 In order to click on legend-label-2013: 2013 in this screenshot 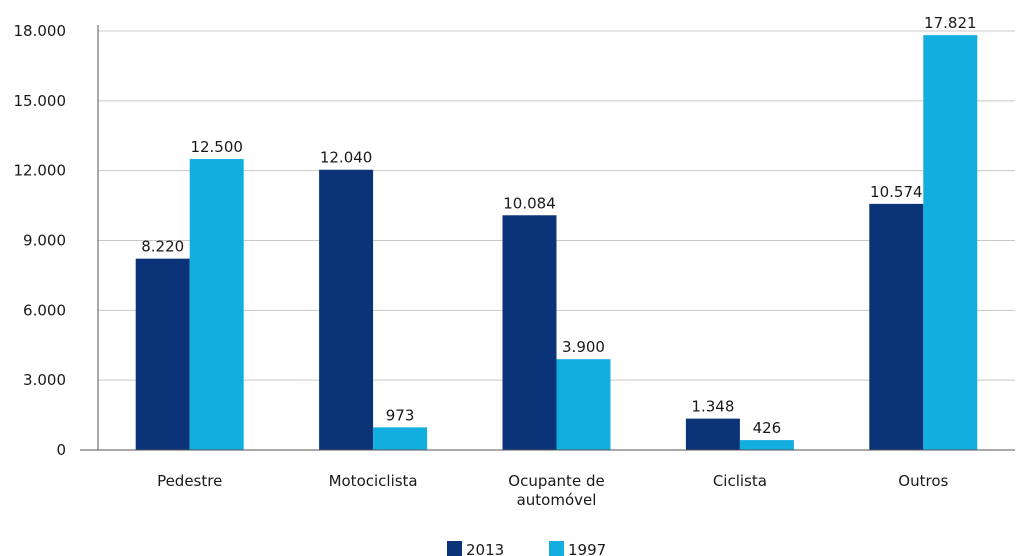, I will do `click(485, 548)`.